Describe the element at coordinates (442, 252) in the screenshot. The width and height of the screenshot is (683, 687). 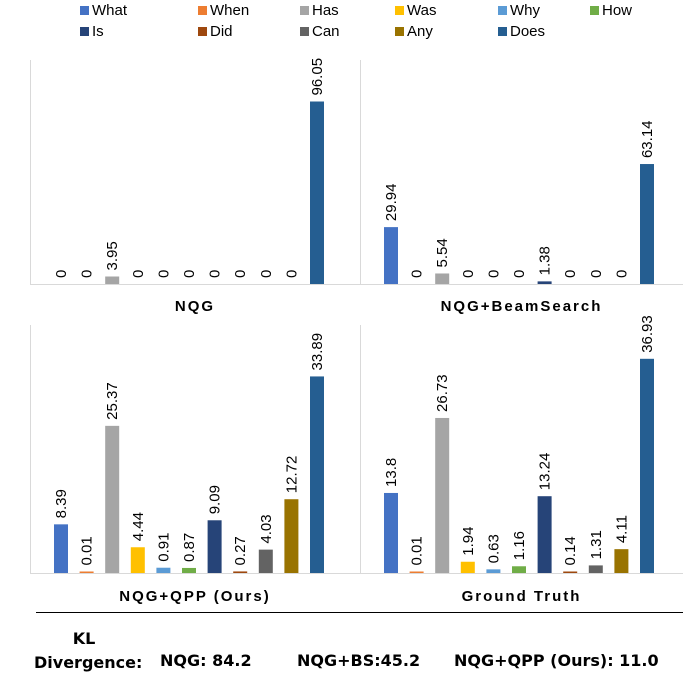
I see `data-label-has: 5.54` at that location.